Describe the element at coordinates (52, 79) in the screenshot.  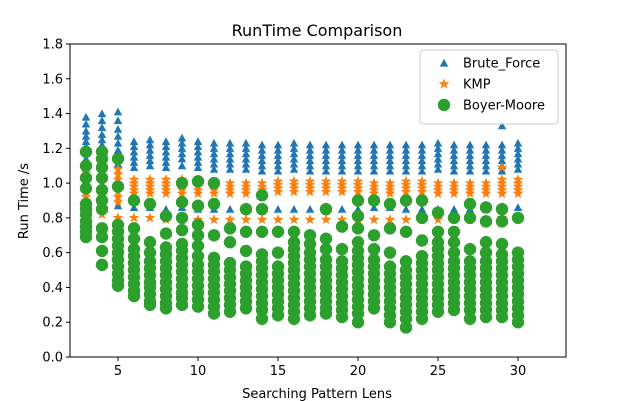
I see `y-tick-label: 1.6` at that location.